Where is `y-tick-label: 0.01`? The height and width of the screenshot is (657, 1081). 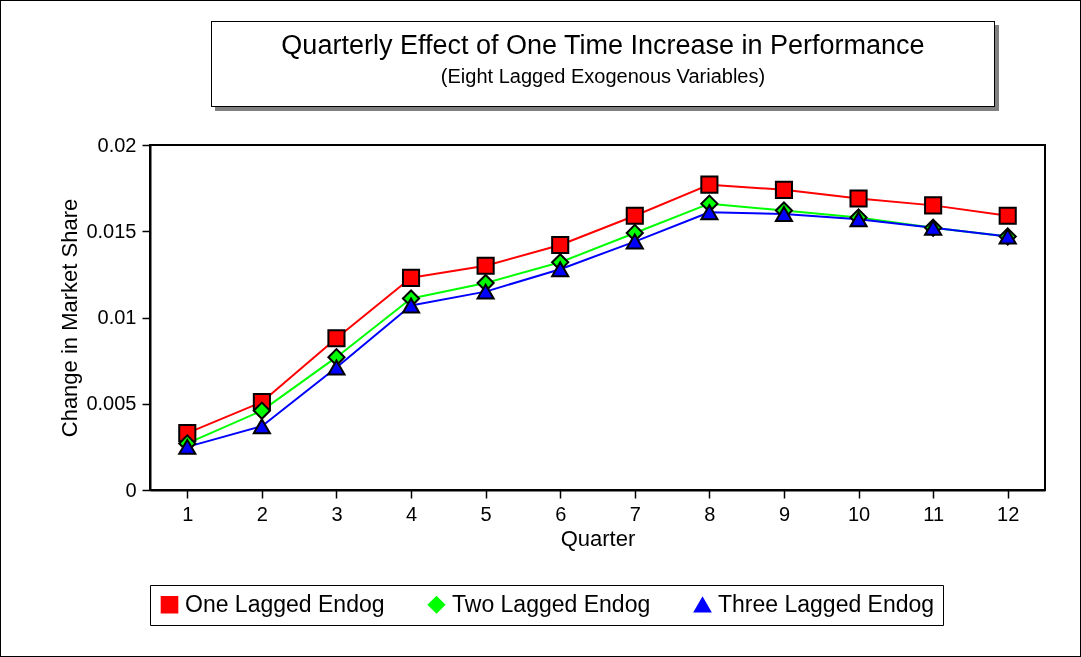 y-tick-label: 0.01 is located at coordinates (117, 317).